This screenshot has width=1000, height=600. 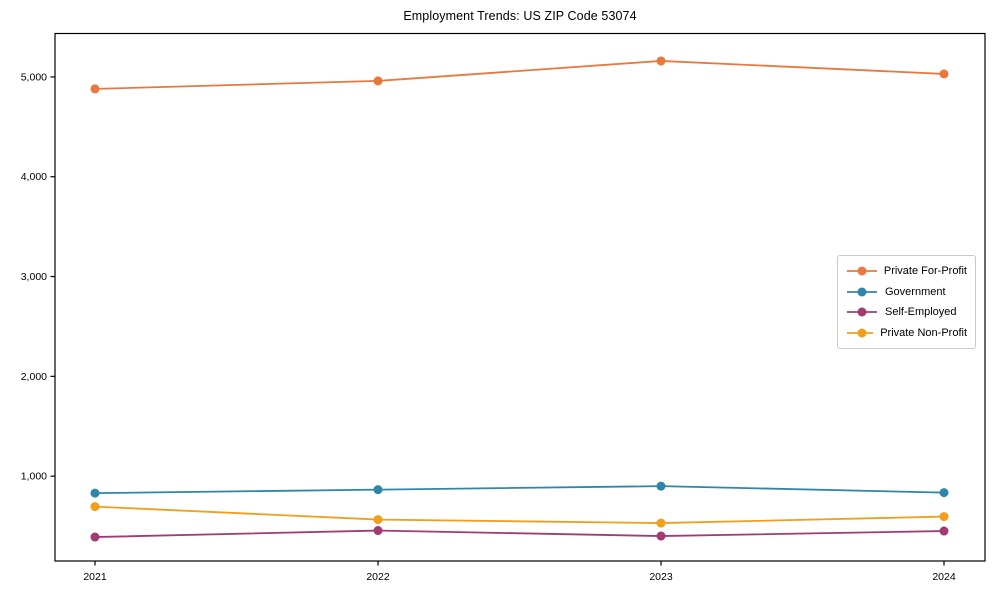 I want to click on data-point-self-employed-2024, so click(x=944, y=531).